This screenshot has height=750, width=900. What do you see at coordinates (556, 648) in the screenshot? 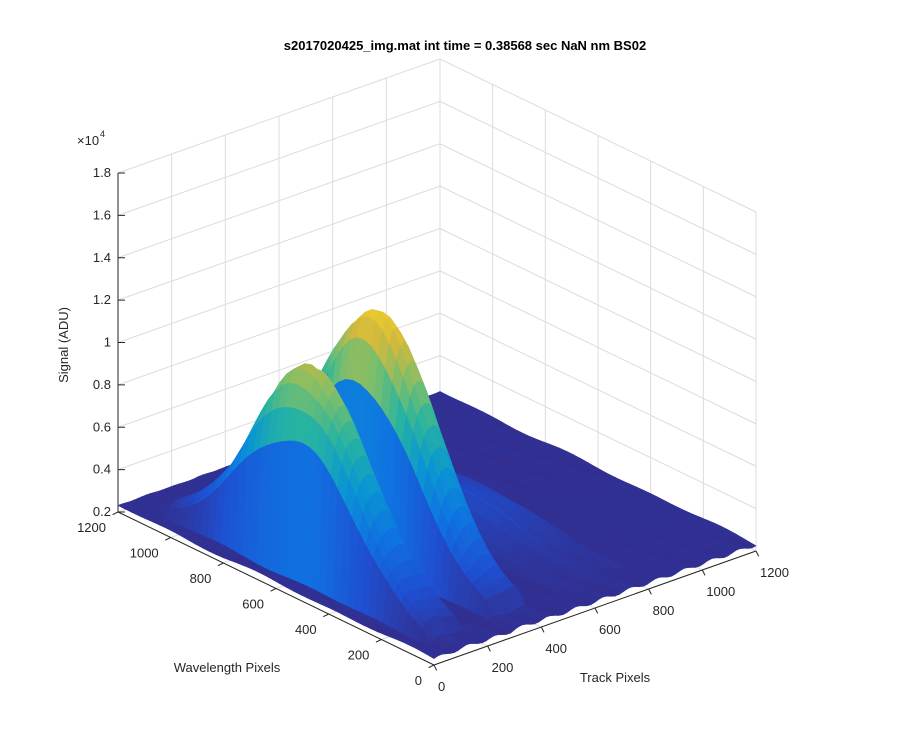
I see `x-tick-label: 400` at bounding box center [556, 648].